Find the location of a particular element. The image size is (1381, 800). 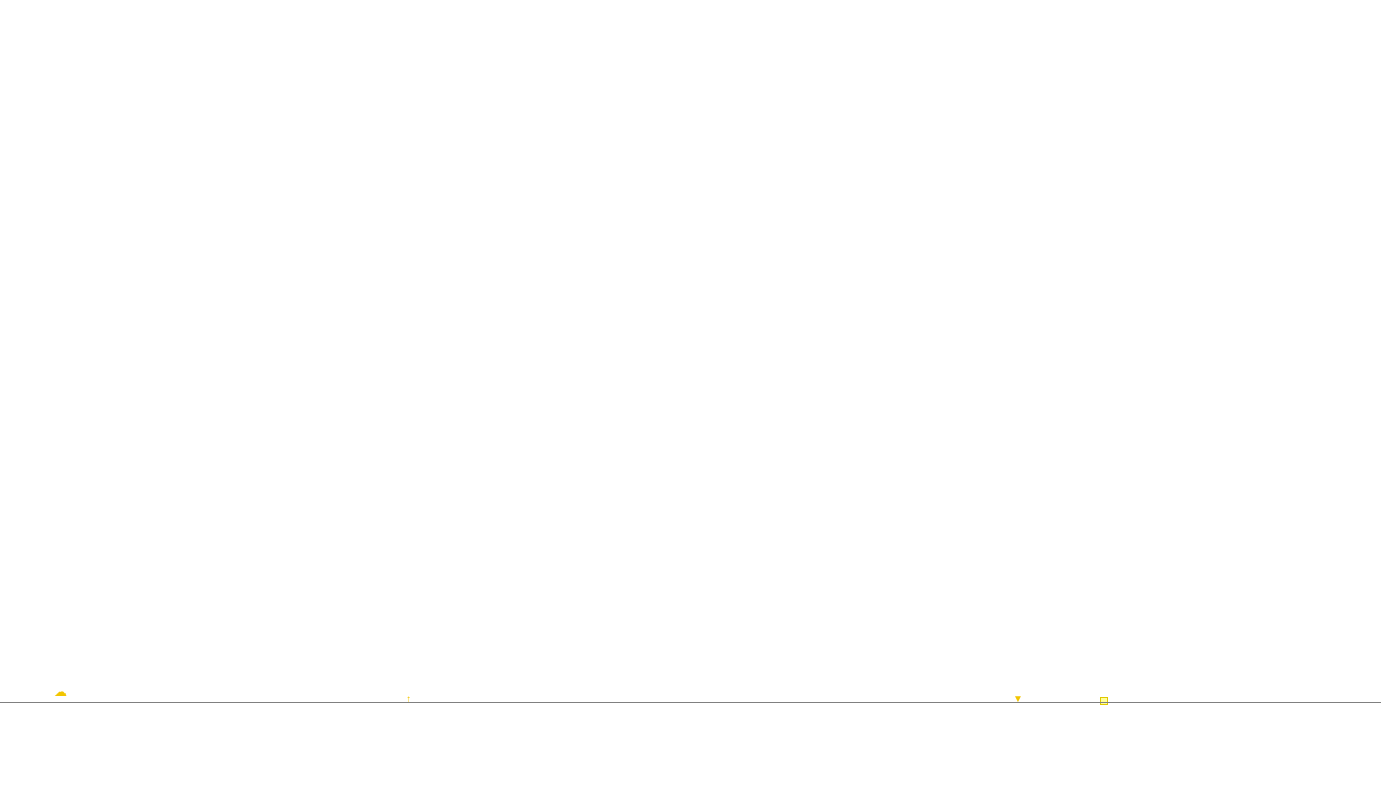

sunrise-icon: ↑ is located at coordinates (408, 699).